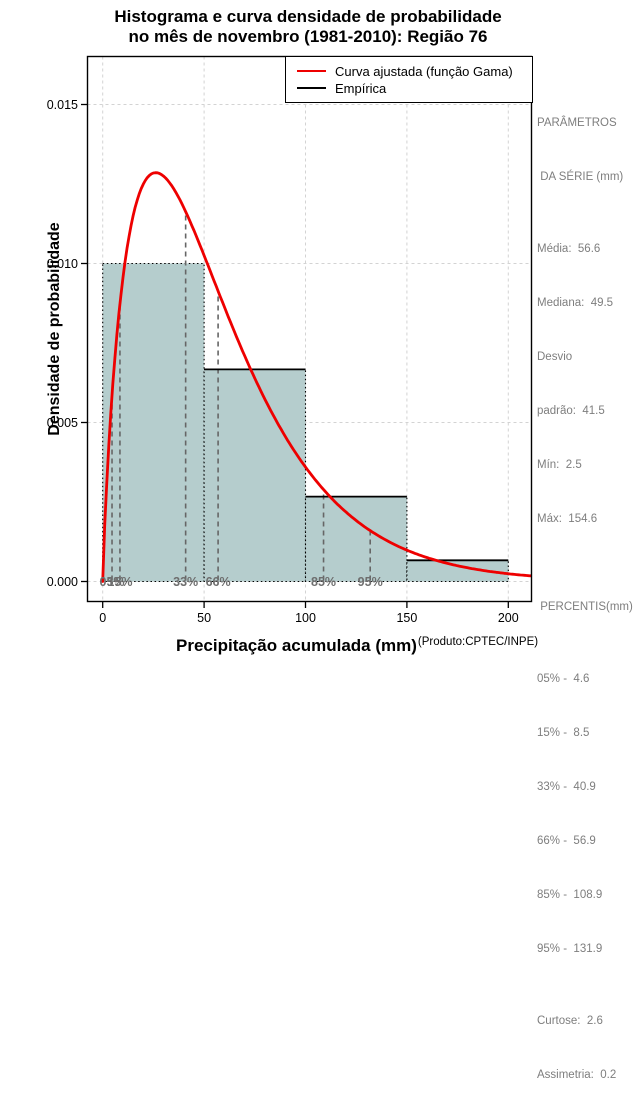 Image resolution: width=640 pixels, height=1120 pixels. What do you see at coordinates (577, 123) in the screenshot?
I see `panel-header: PARÂMETROS` at bounding box center [577, 123].